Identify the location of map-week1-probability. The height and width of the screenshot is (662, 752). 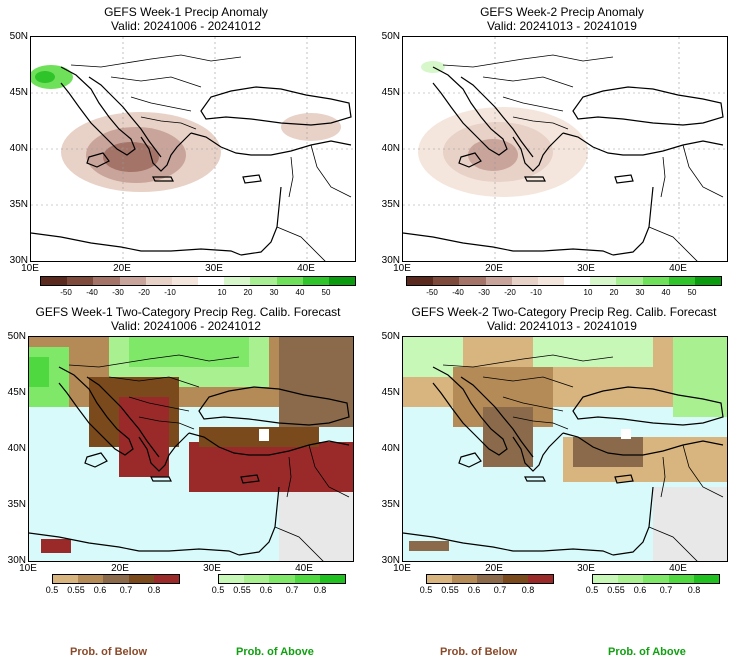
(191, 449).